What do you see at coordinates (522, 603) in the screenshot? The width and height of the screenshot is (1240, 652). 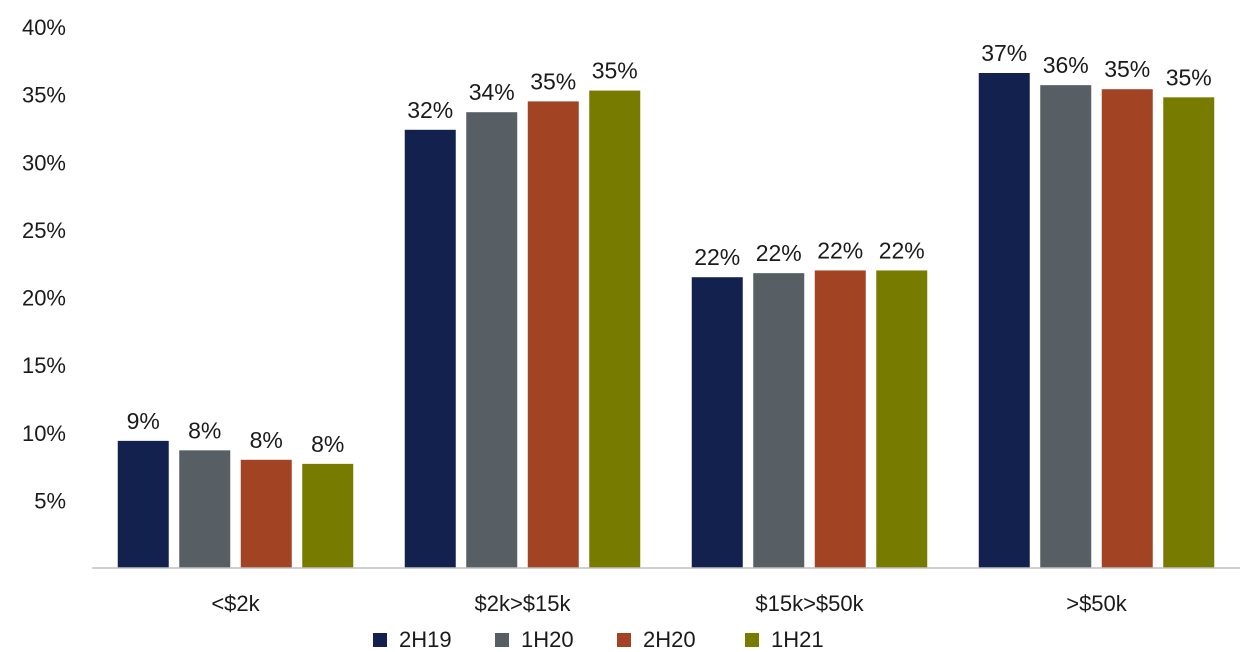 I see `x-tick-label: $2k>$15k` at bounding box center [522, 603].